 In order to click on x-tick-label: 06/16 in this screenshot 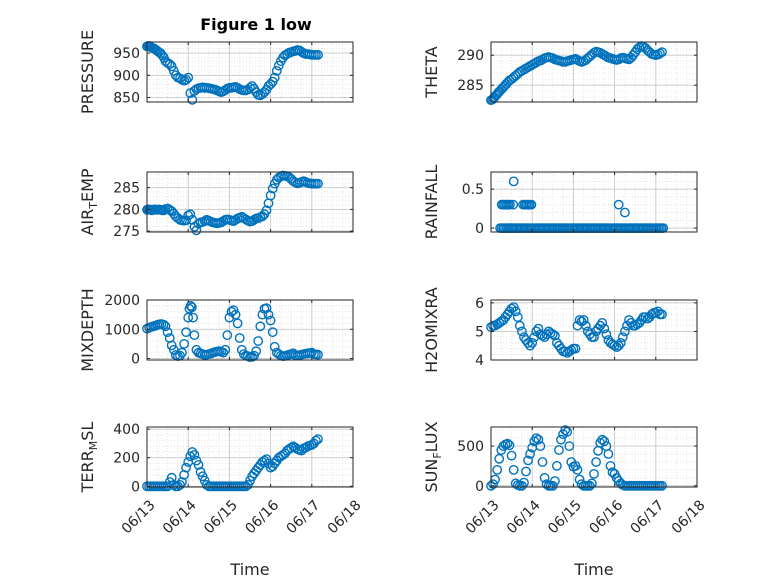, I will do `click(262, 517)`.